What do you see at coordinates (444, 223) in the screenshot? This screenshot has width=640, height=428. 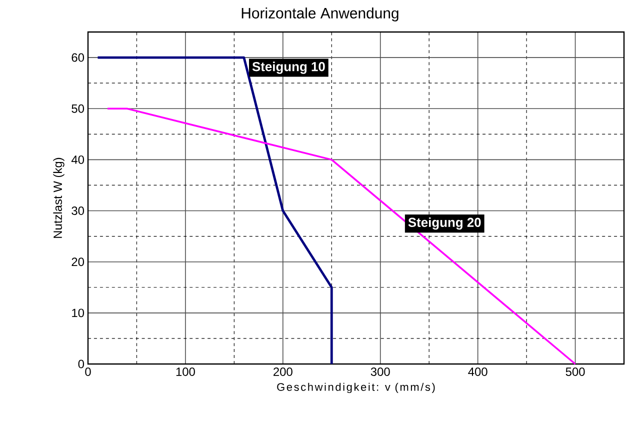 I see `annotation: Steigung 20` at bounding box center [444, 223].